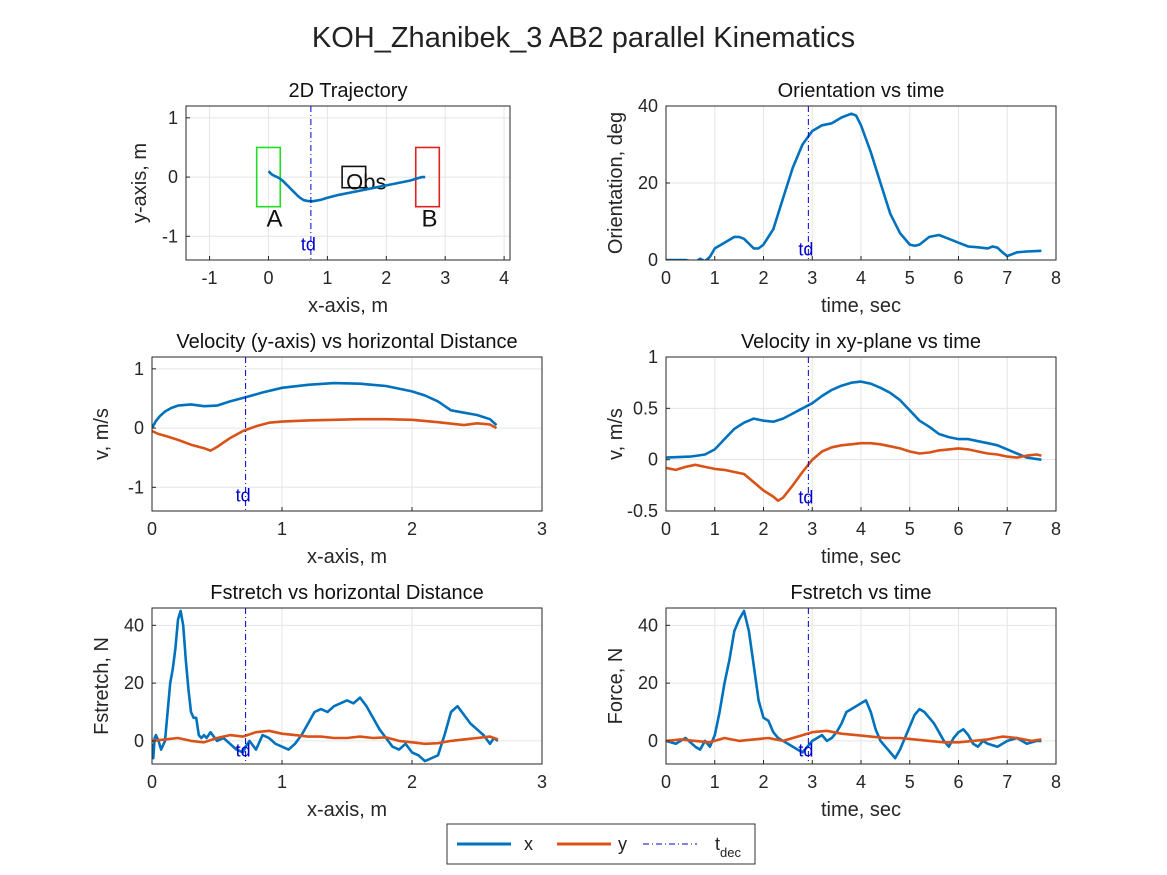 This screenshot has width=1167, height=875. Describe the element at coordinates (102, 686) in the screenshot. I see `y-axis-label: Fstretch, N` at that location.